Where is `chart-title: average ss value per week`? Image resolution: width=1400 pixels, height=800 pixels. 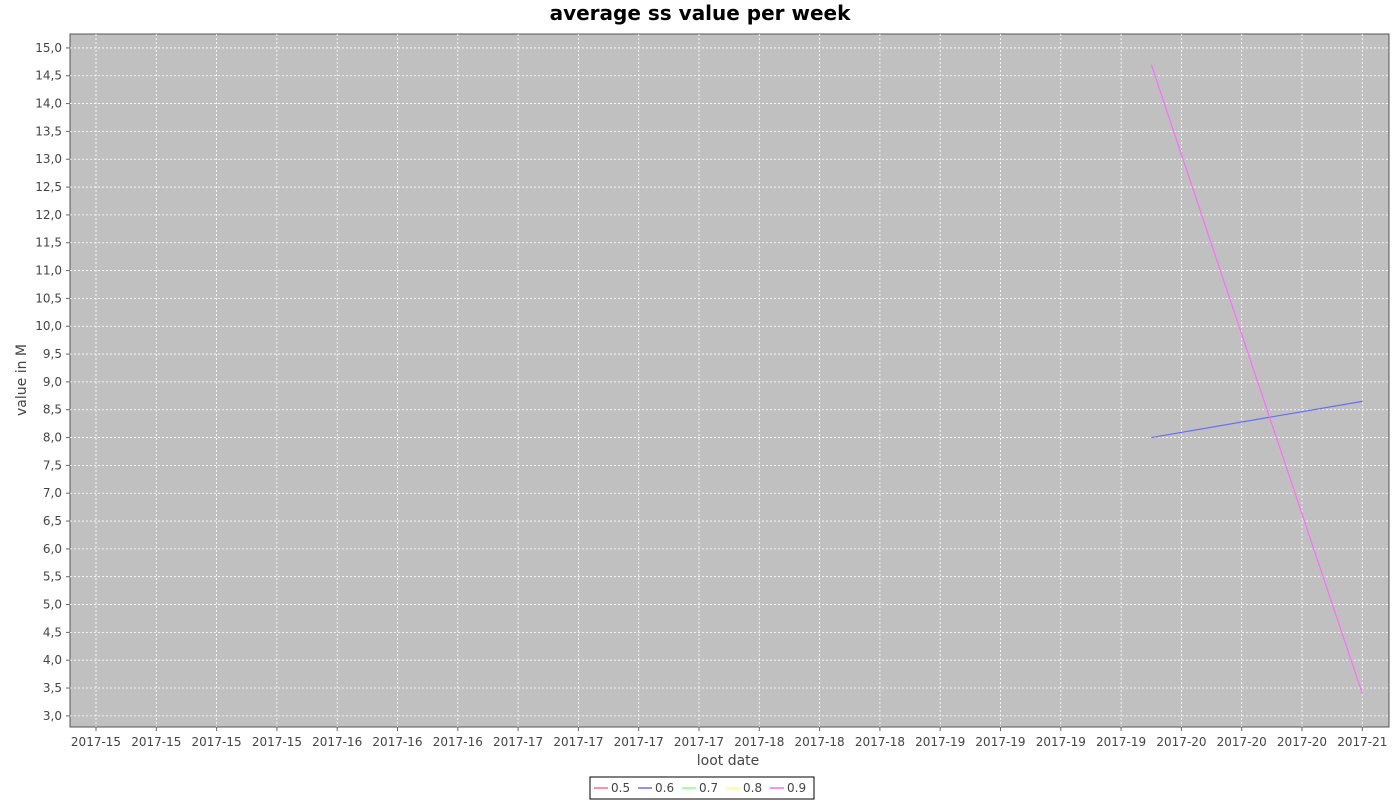 chart-title: average ss value per week is located at coordinates (701, 13).